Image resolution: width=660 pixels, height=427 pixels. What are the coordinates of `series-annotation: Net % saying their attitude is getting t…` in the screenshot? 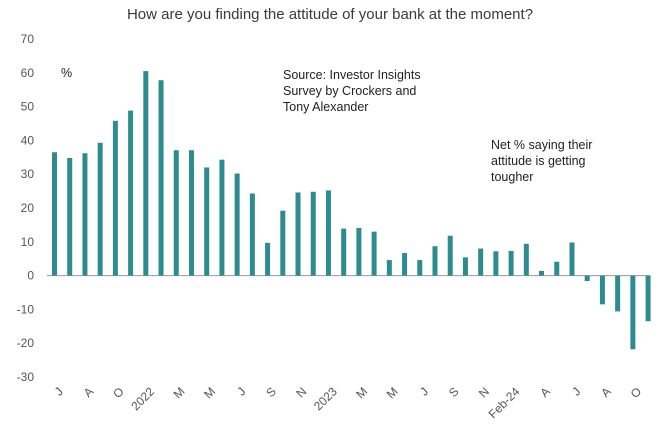 It's located at (542, 161).